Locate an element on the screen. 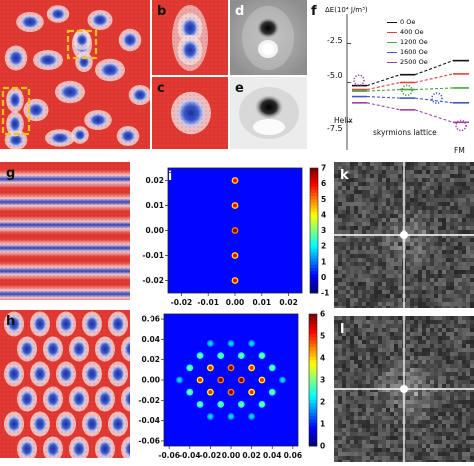  panel-f-plot is located at coordinates (407, 82).